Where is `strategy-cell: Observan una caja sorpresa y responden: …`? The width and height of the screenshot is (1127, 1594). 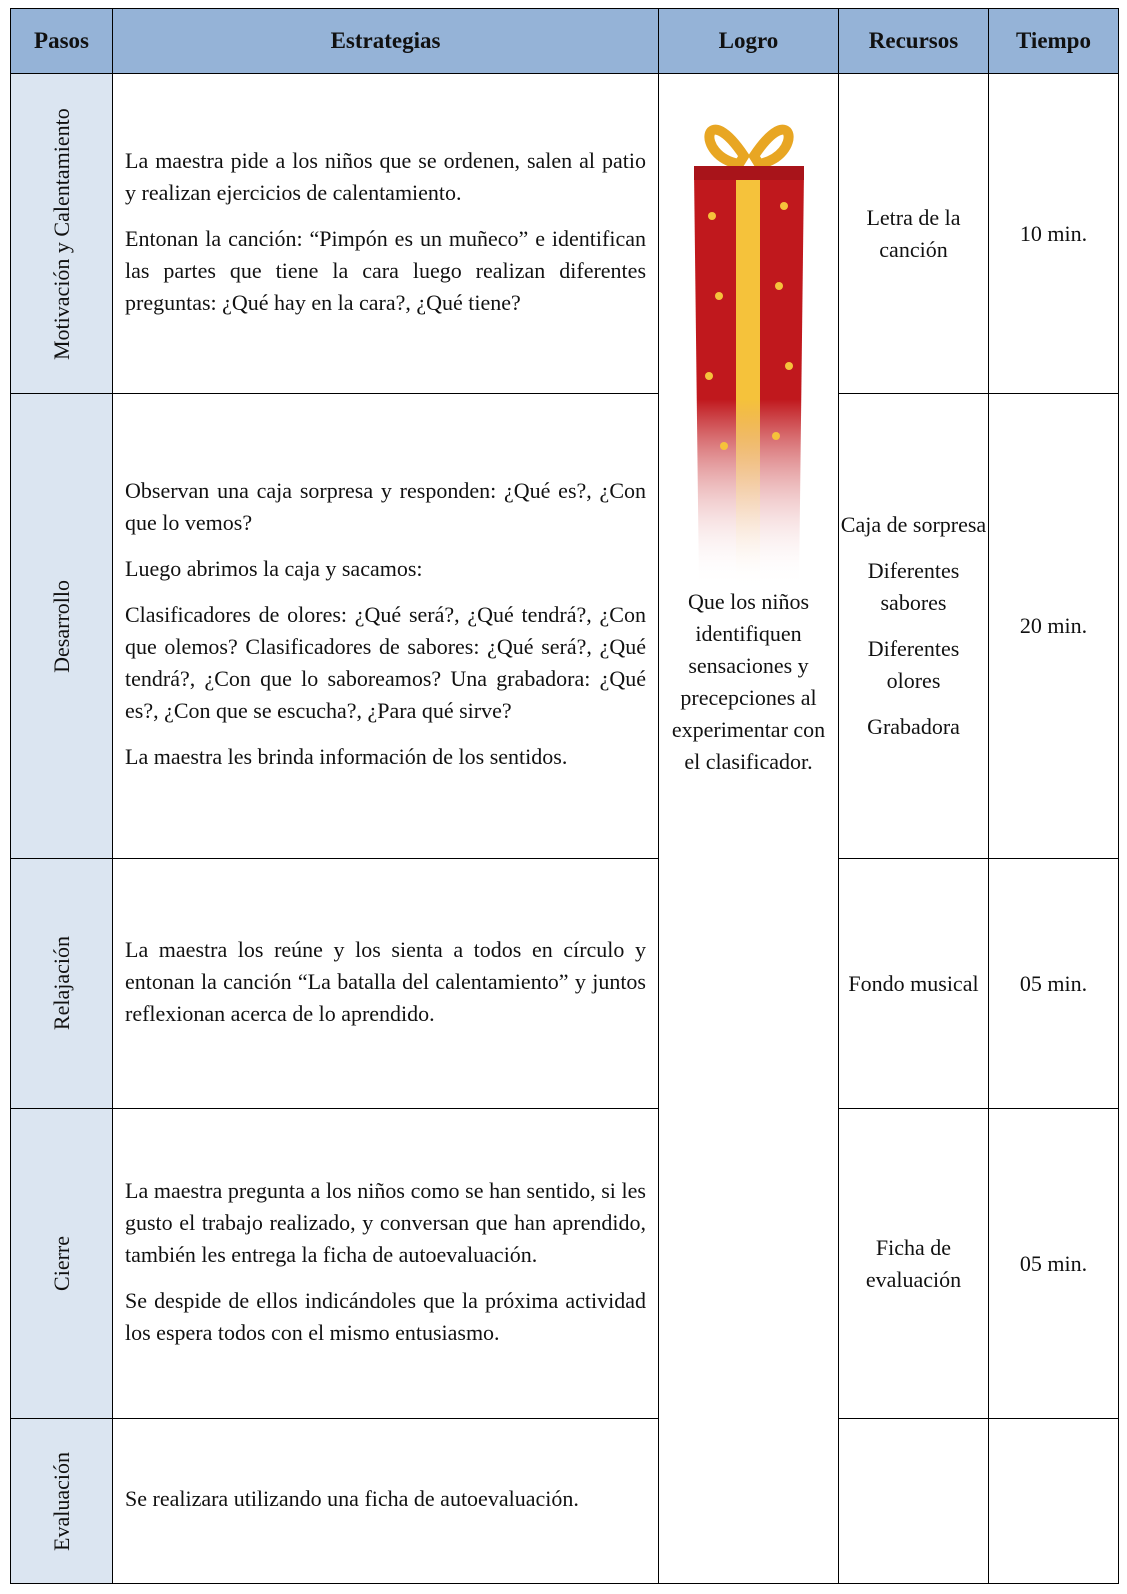
strategy-cell: Observan una caja sorpresa y responden: … is located at coordinates (385, 626).